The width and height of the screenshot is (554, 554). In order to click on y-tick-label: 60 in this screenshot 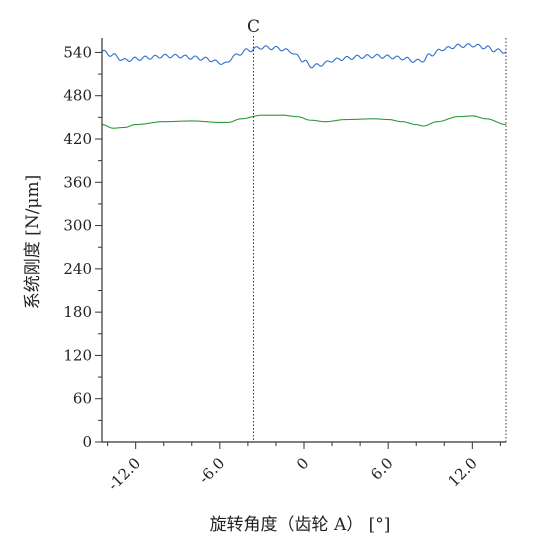, I will do `click(82, 399)`.